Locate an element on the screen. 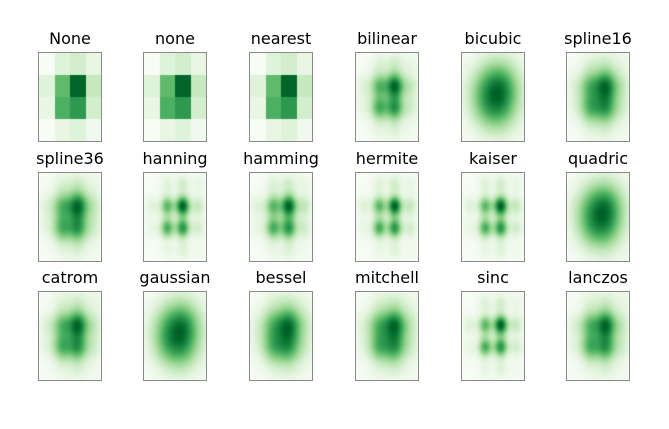 This screenshot has width=669, height=429. panel-title: spline16 is located at coordinates (598, 38).